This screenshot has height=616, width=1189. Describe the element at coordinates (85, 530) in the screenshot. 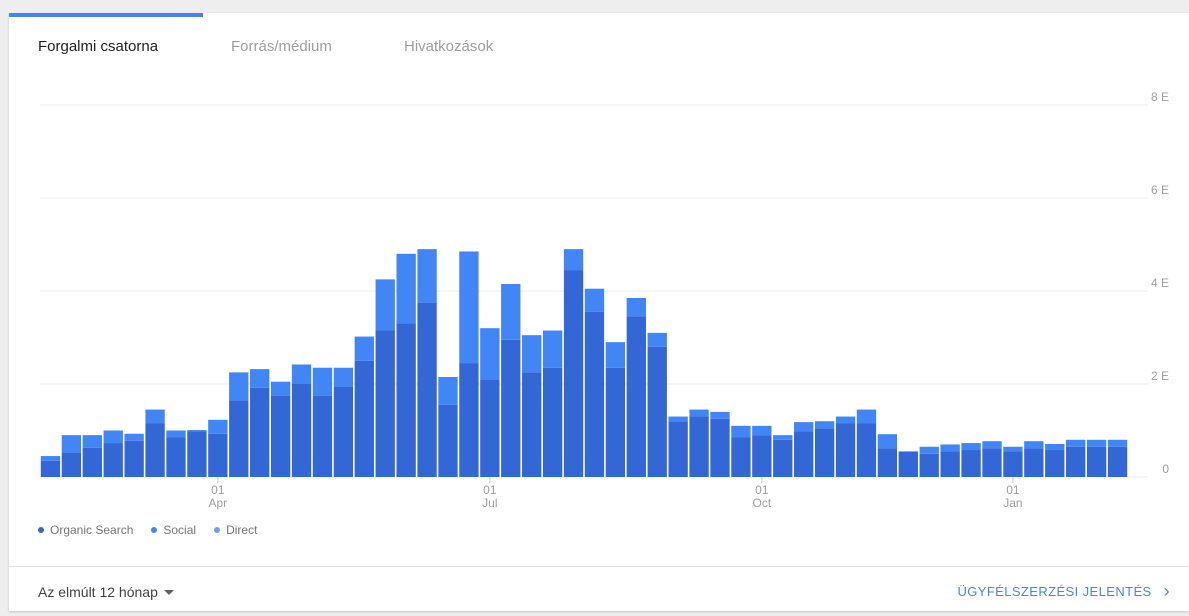

I see `legend-item: Organic Search` at that location.